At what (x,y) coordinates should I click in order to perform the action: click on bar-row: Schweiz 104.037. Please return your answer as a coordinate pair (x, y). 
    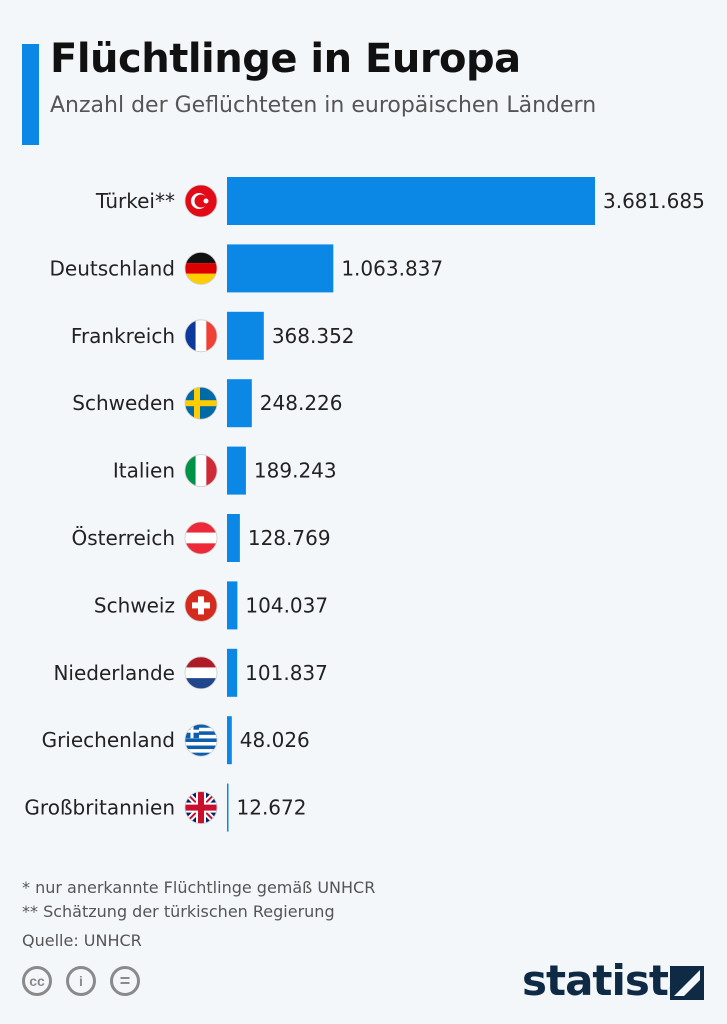
    Looking at the image, I should click on (211, 605).